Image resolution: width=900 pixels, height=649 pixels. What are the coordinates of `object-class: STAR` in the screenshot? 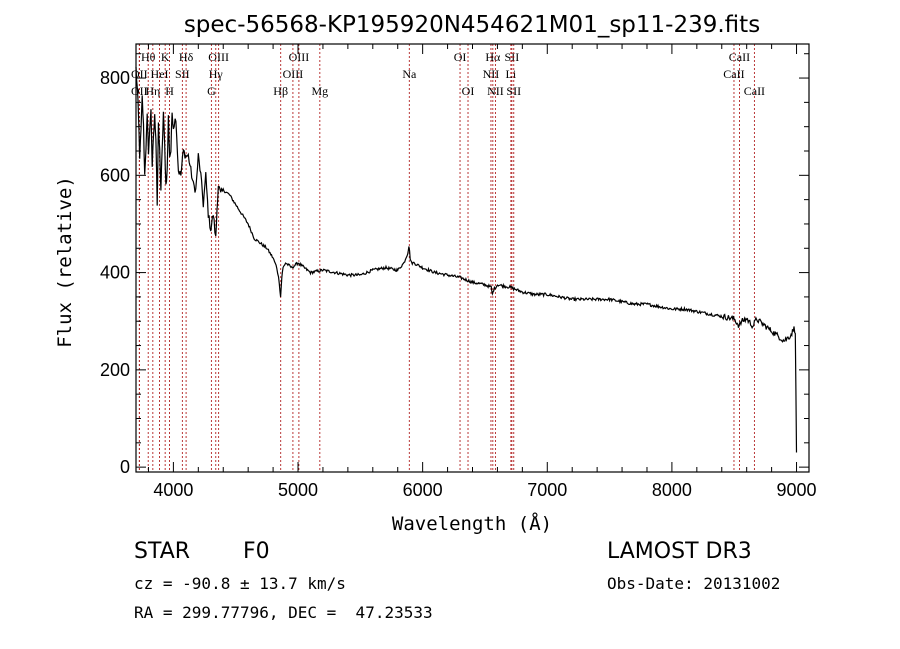 It's located at (162, 551).